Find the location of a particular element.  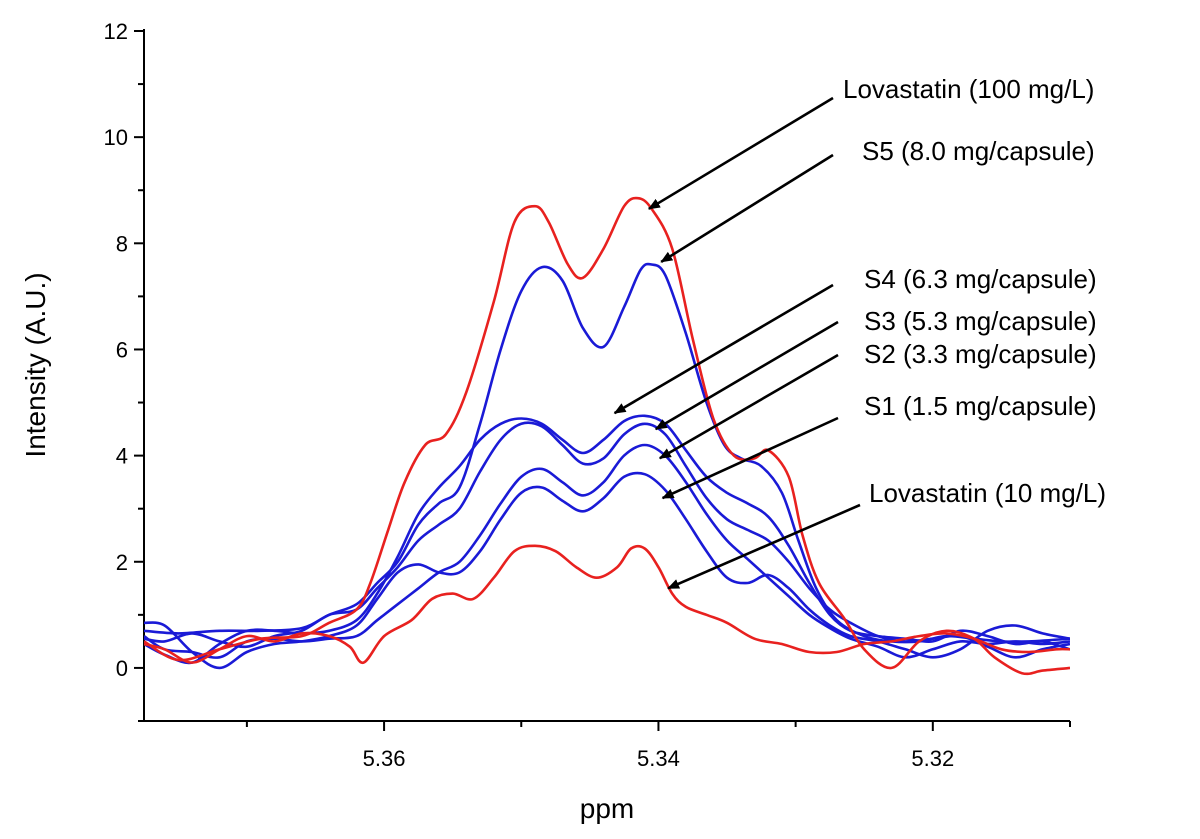

y-tick-label: 4 is located at coordinates (122, 456).